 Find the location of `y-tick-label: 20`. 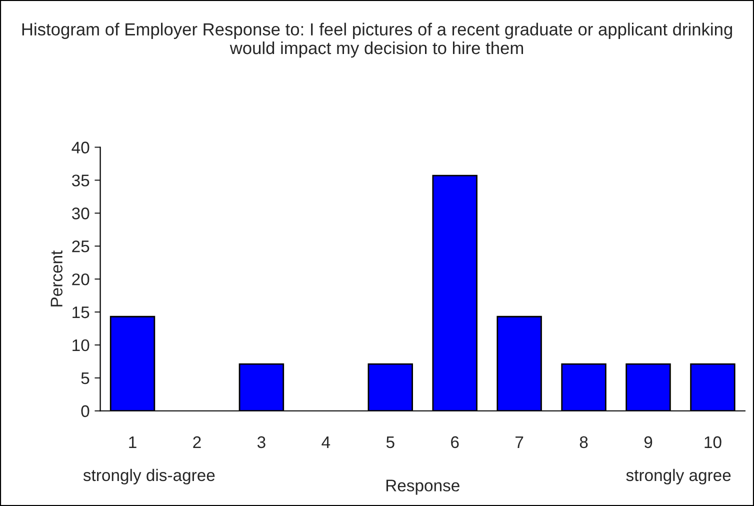

y-tick-label: 20 is located at coordinates (81, 279).